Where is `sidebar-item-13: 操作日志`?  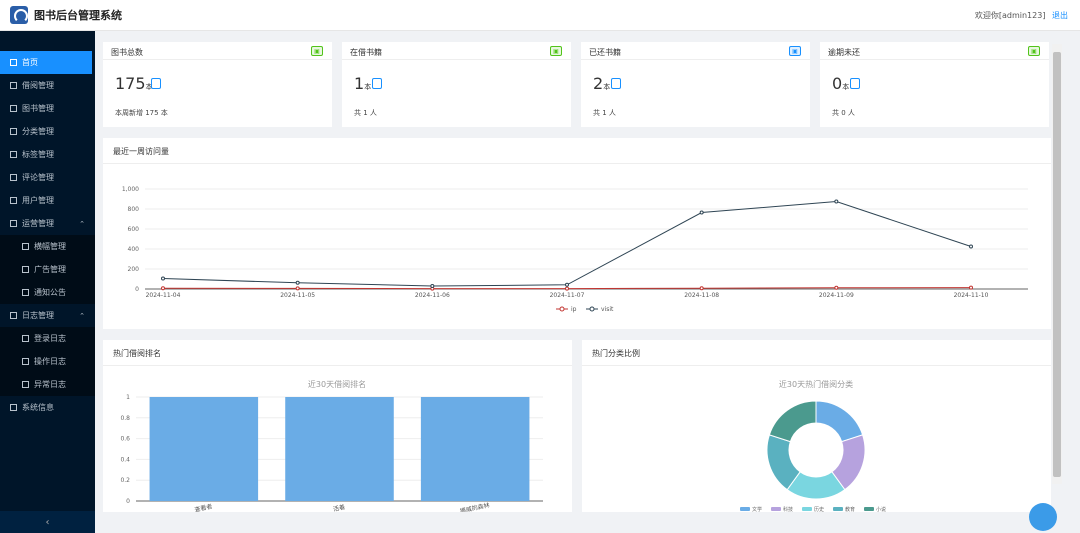 sidebar-item-13: 操作日志 is located at coordinates (47, 361).